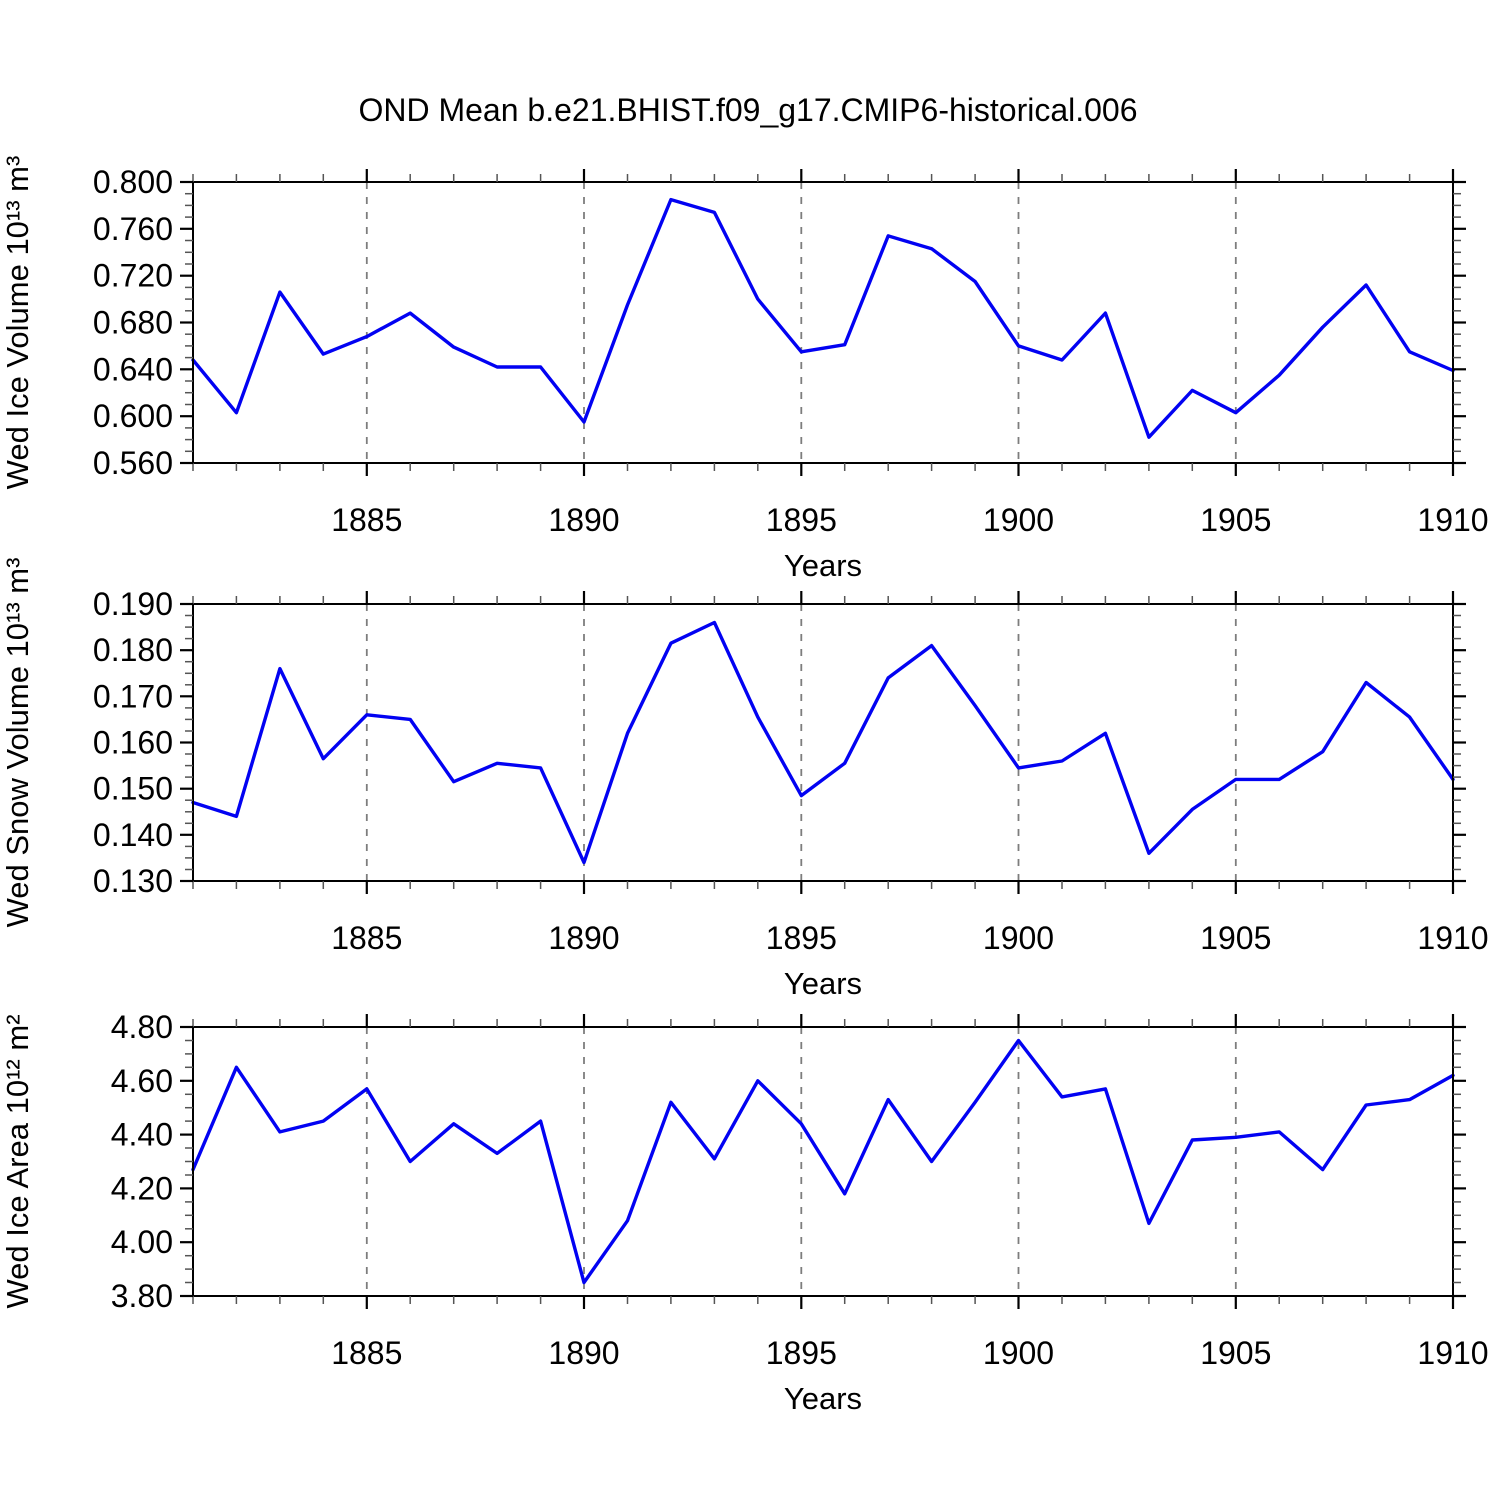 The width and height of the screenshot is (1500, 1500). I want to click on y-tick-label: 4.60, so click(142, 1081).